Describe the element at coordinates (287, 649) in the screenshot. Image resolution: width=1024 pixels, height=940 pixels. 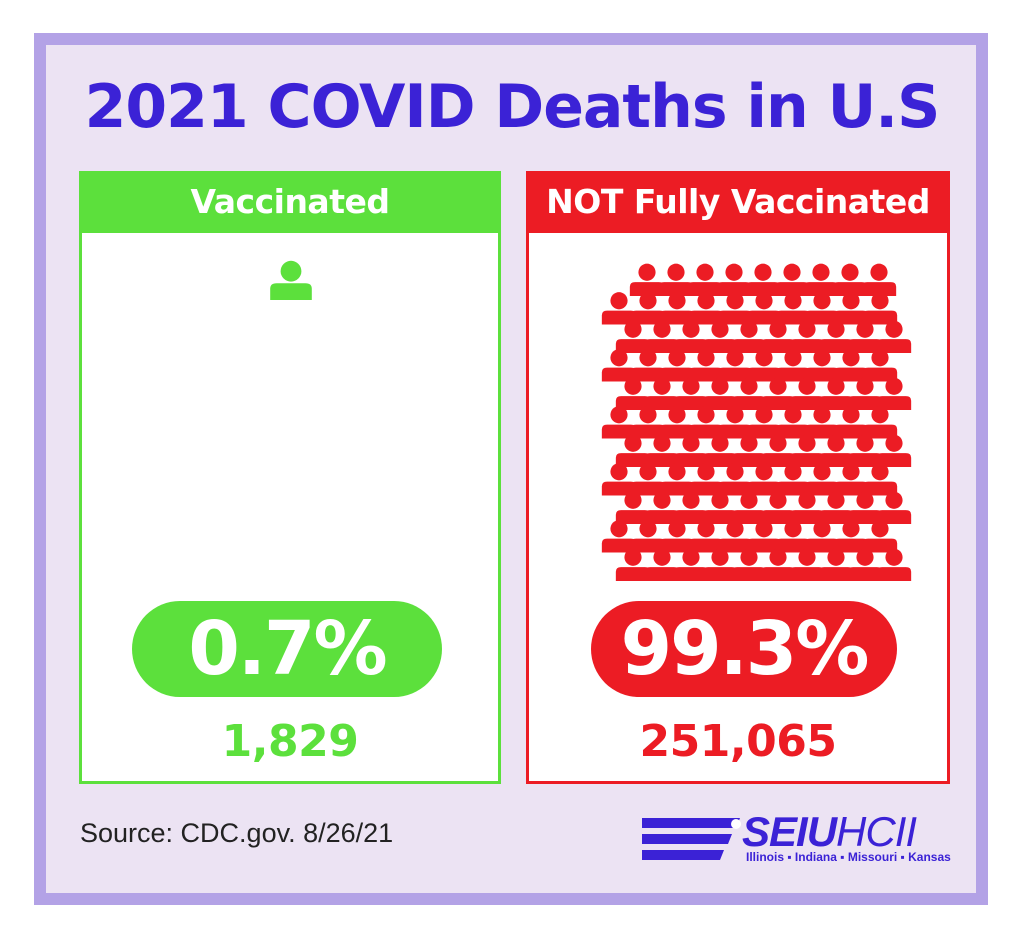
I see `vaccinated-percent: 0.7%` at that location.